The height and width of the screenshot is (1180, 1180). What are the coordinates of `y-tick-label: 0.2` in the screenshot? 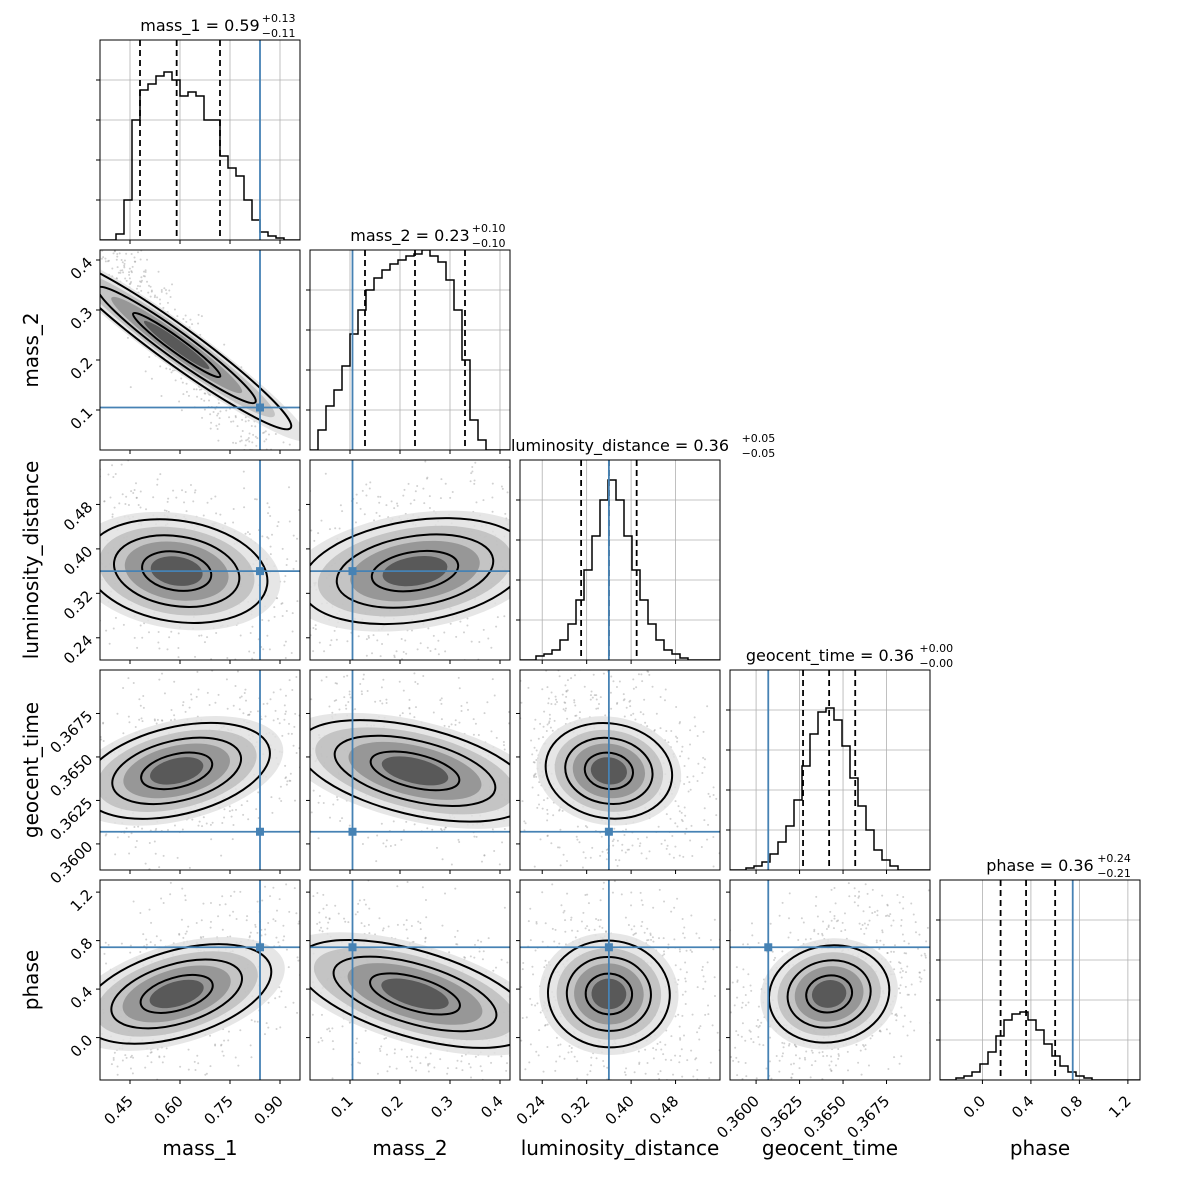 It's located at (82, 369).